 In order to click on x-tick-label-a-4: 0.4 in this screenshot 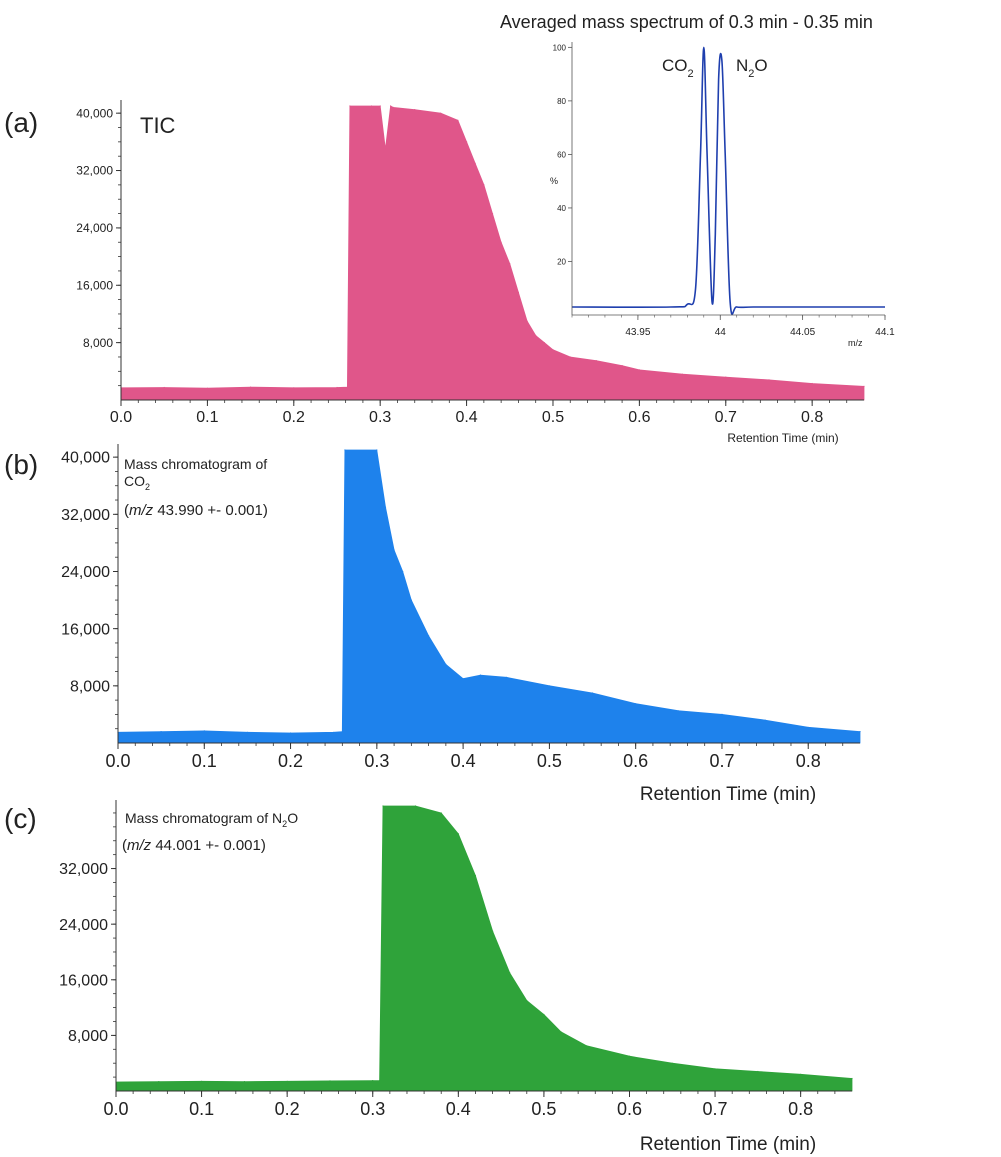, I will do `click(466, 417)`.